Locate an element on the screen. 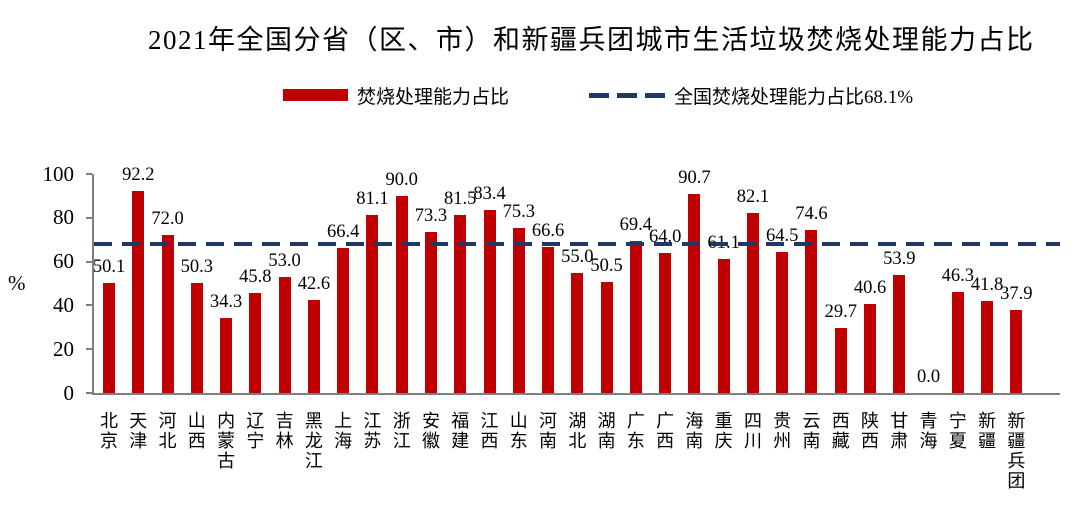 The height and width of the screenshot is (517, 1080). x-category-label: 重 庆 is located at coordinates (723, 431).